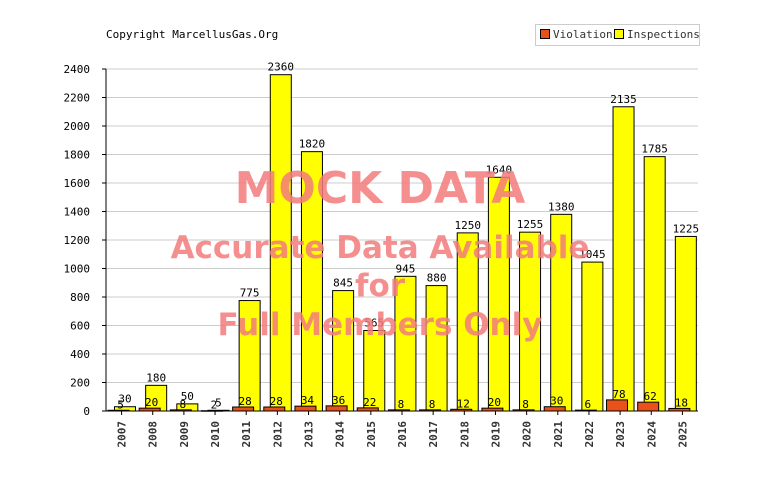 The image size is (760, 500). What do you see at coordinates (340, 434) in the screenshot?
I see `x-tick-label: 2014` at bounding box center [340, 434].